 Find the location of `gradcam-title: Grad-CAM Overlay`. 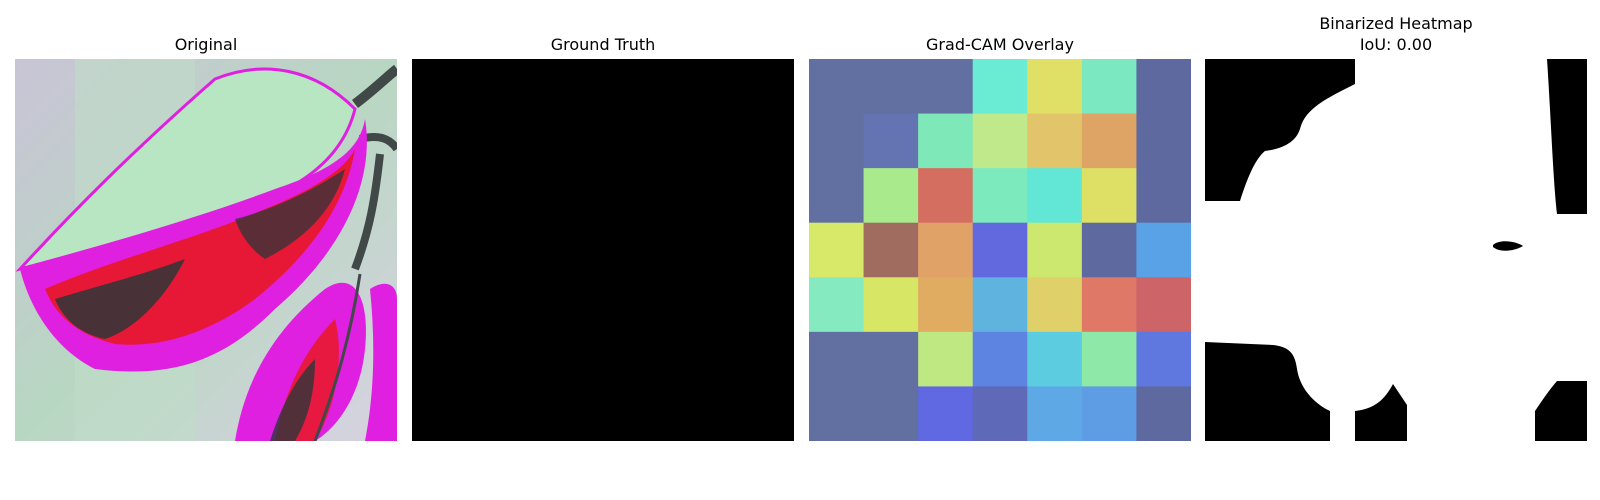

gradcam-title: Grad-CAM Overlay is located at coordinates (1000, 44).